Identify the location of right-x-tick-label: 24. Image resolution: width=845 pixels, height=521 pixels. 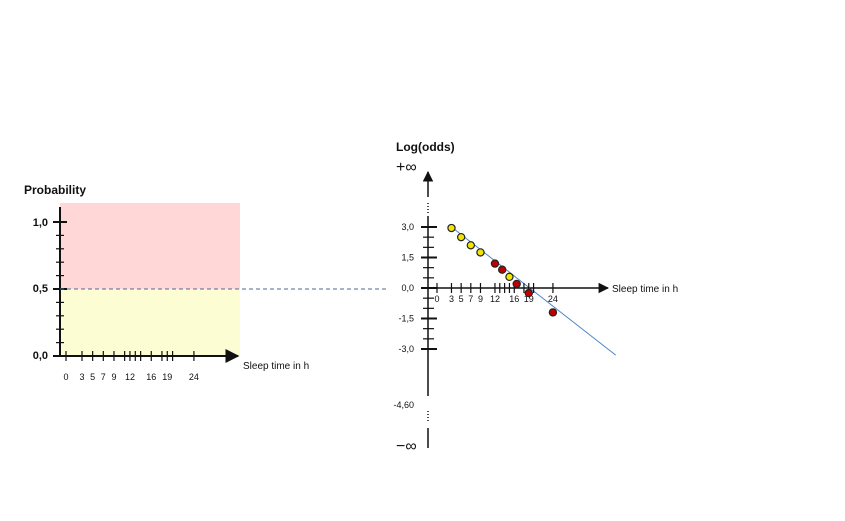
(553, 299).